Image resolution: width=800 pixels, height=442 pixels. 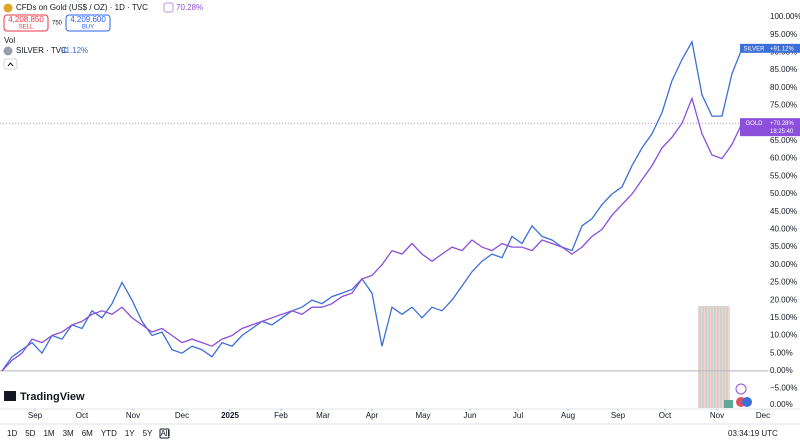 What do you see at coordinates (785, 16) in the screenshot?
I see `y-tick-label: 100.00%` at bounding box center [785, 16].